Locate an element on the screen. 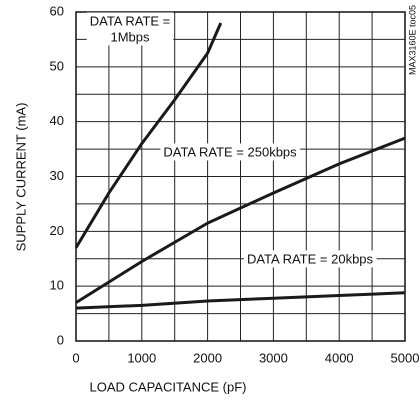  x-tick-label: 0 is located at coordinates (75, 357).